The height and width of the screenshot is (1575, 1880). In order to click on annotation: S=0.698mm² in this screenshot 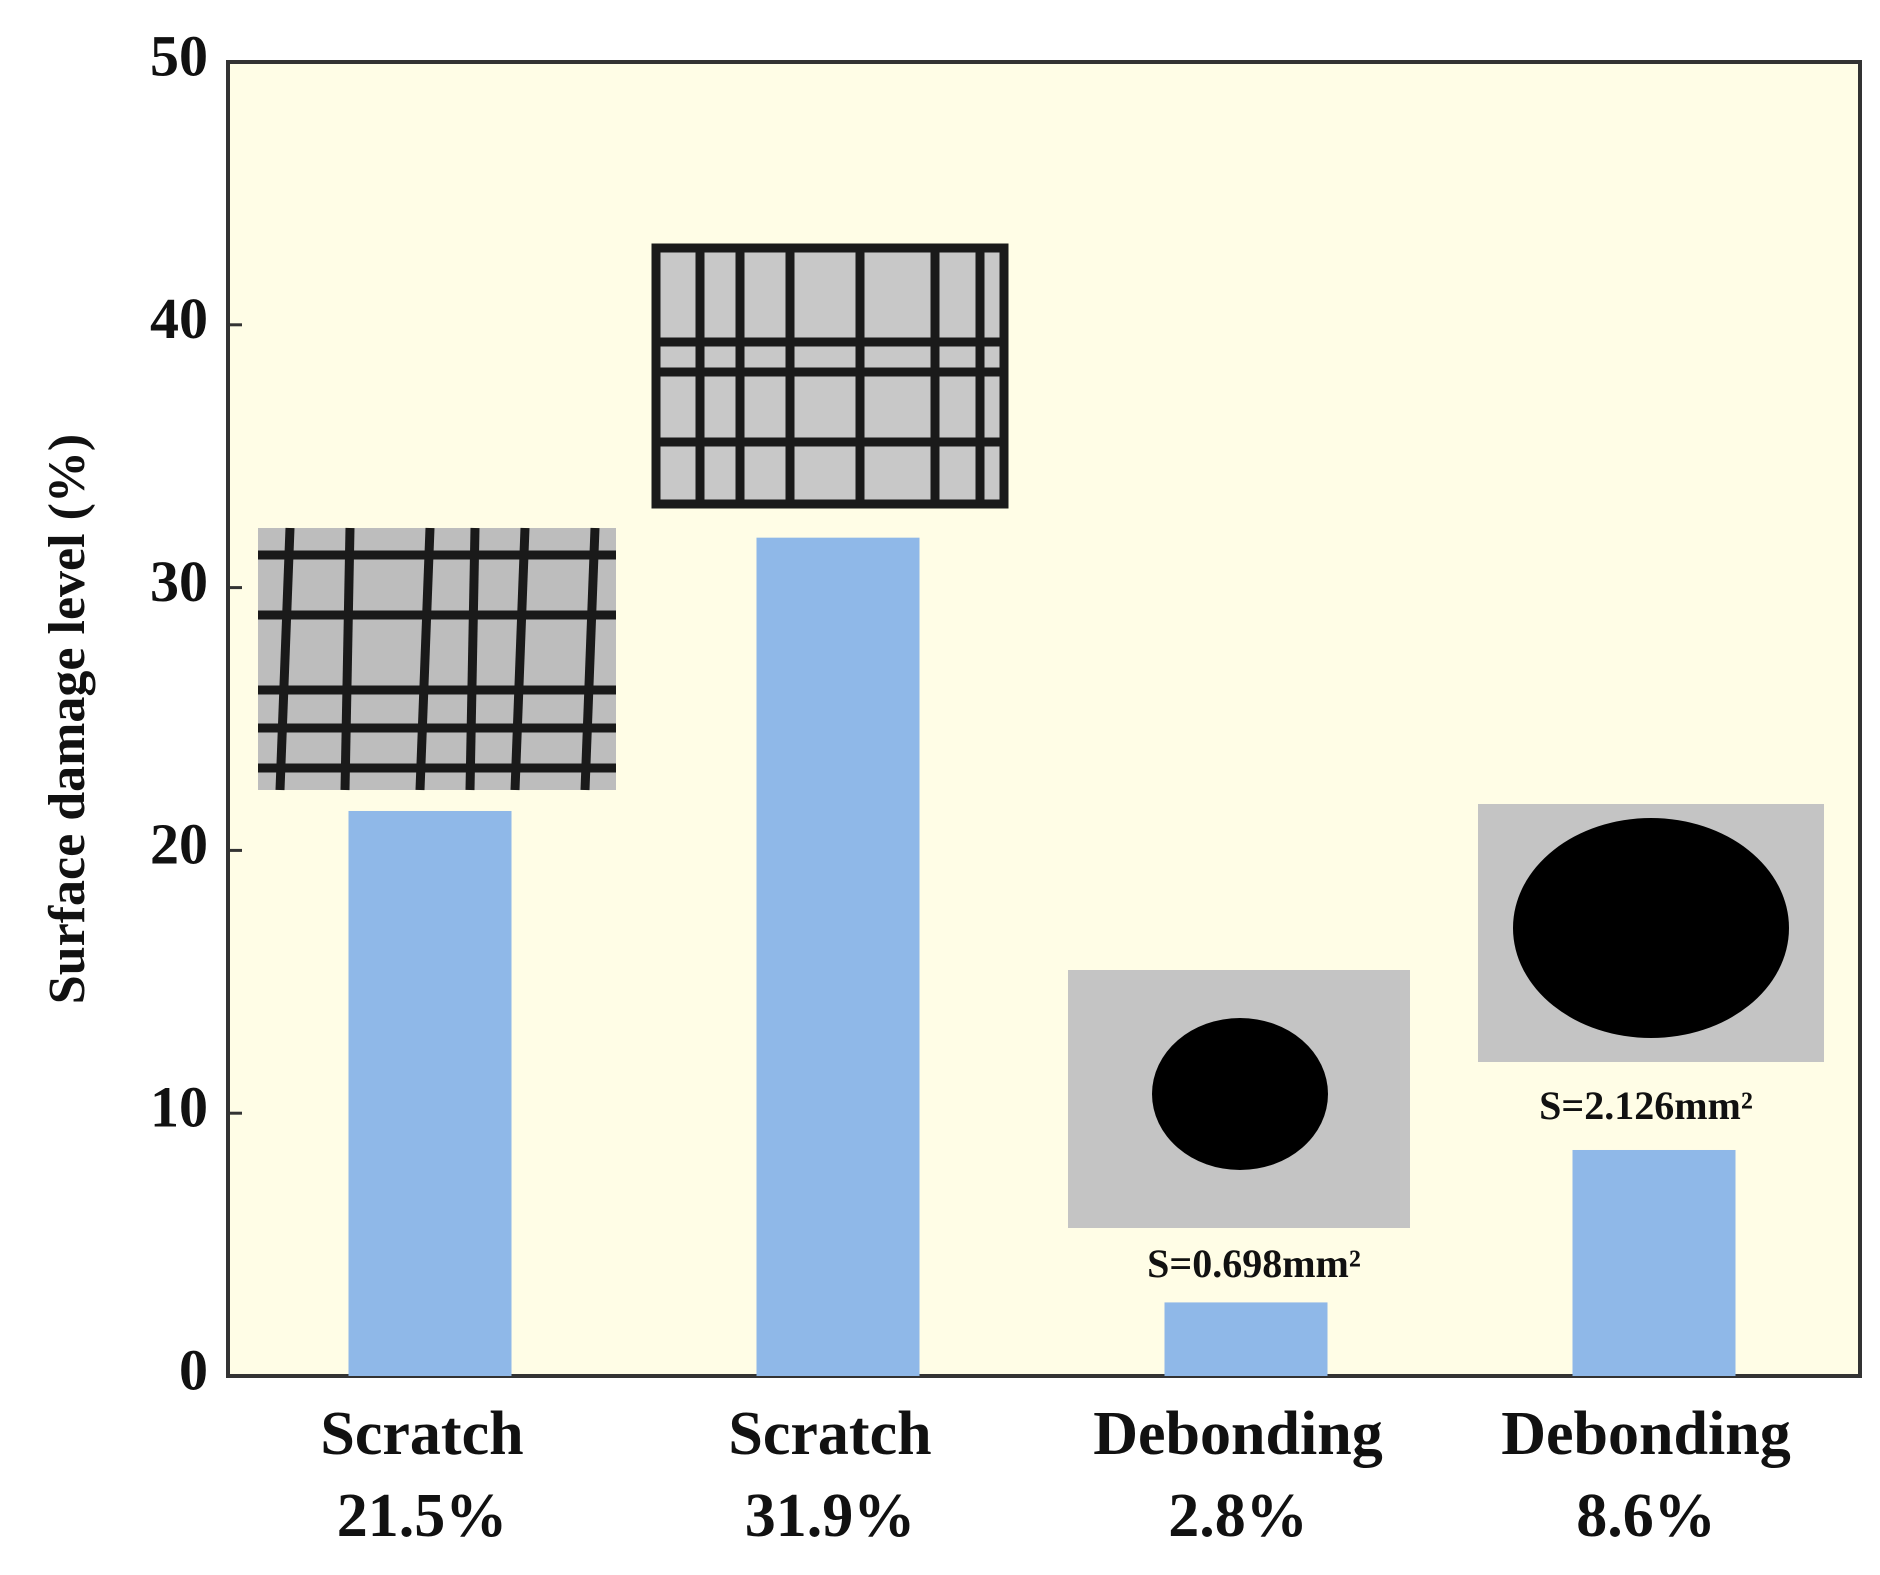, I will do `click(1254, 1263)`.